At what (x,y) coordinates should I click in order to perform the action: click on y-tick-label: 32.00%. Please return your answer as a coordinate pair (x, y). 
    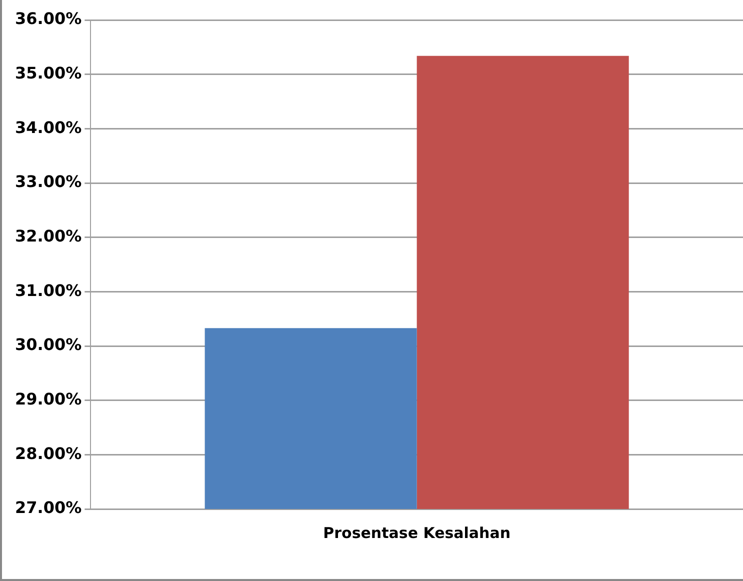
    Looking at the image, I should click on (48, 236).